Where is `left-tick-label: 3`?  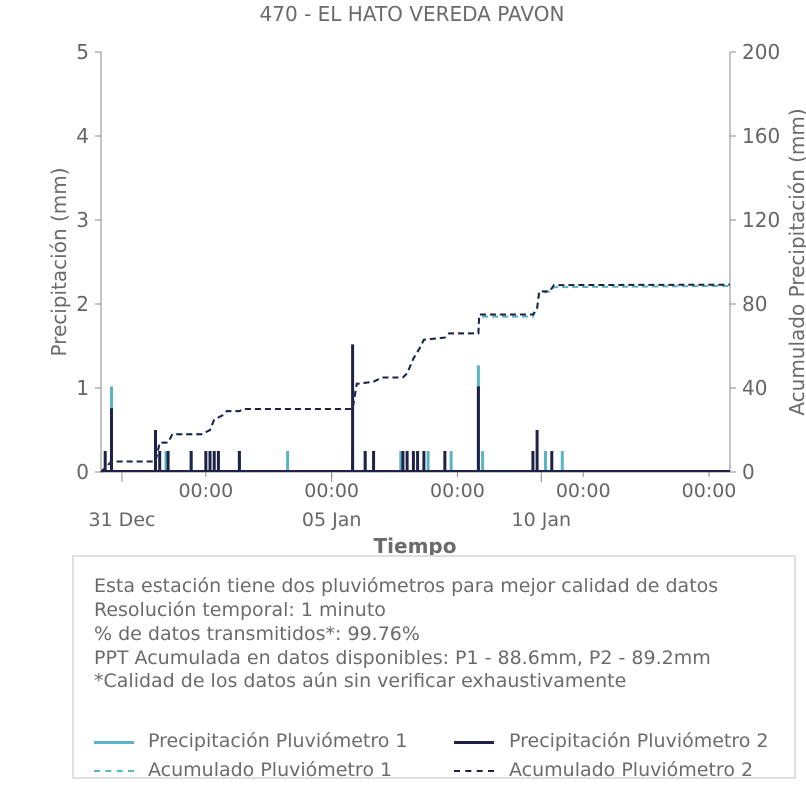
left-tick-label: 3 is located at coordinates (82, 220).